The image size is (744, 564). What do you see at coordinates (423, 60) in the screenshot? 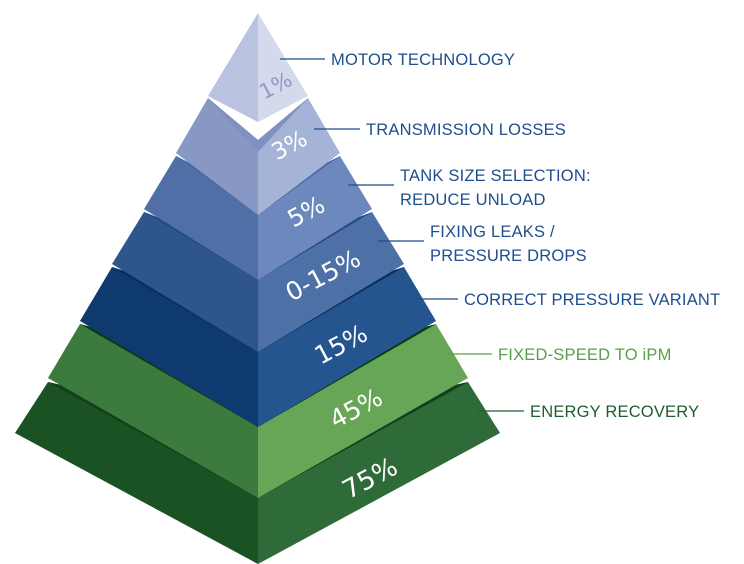
I see `label-motor-technology: MOTOR TECHNOLOGY` at bounding box center [423, 60].